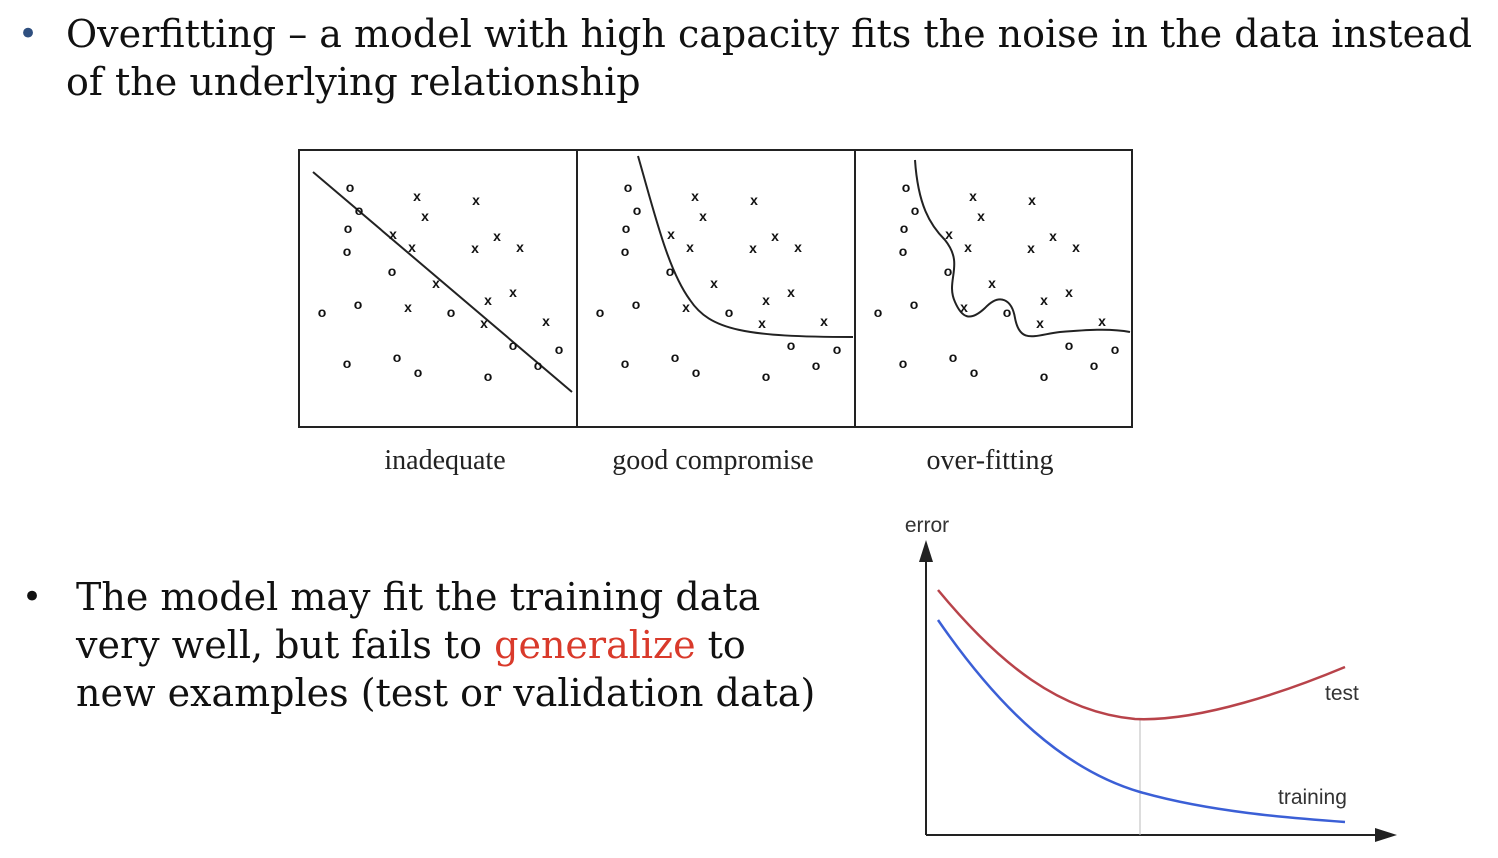  What do you see at coordinates (442, 282) in the screenshot?
I see `linear-fit-line` at bounding box center [442, 282].